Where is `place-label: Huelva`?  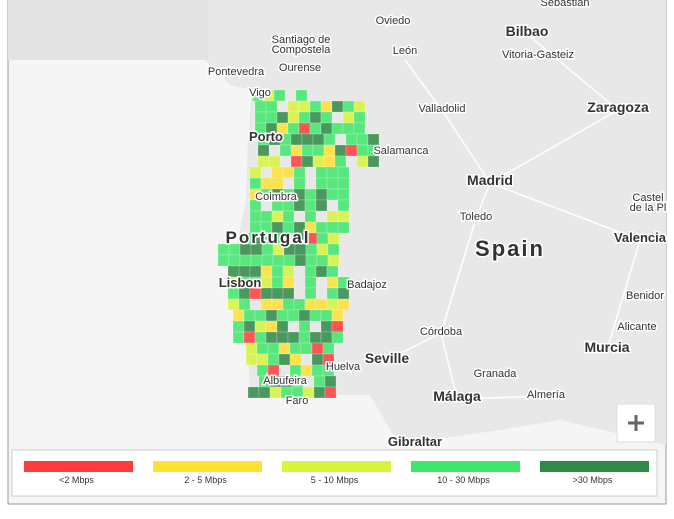 place-label: Huelva is located at coordinates (343, 367).